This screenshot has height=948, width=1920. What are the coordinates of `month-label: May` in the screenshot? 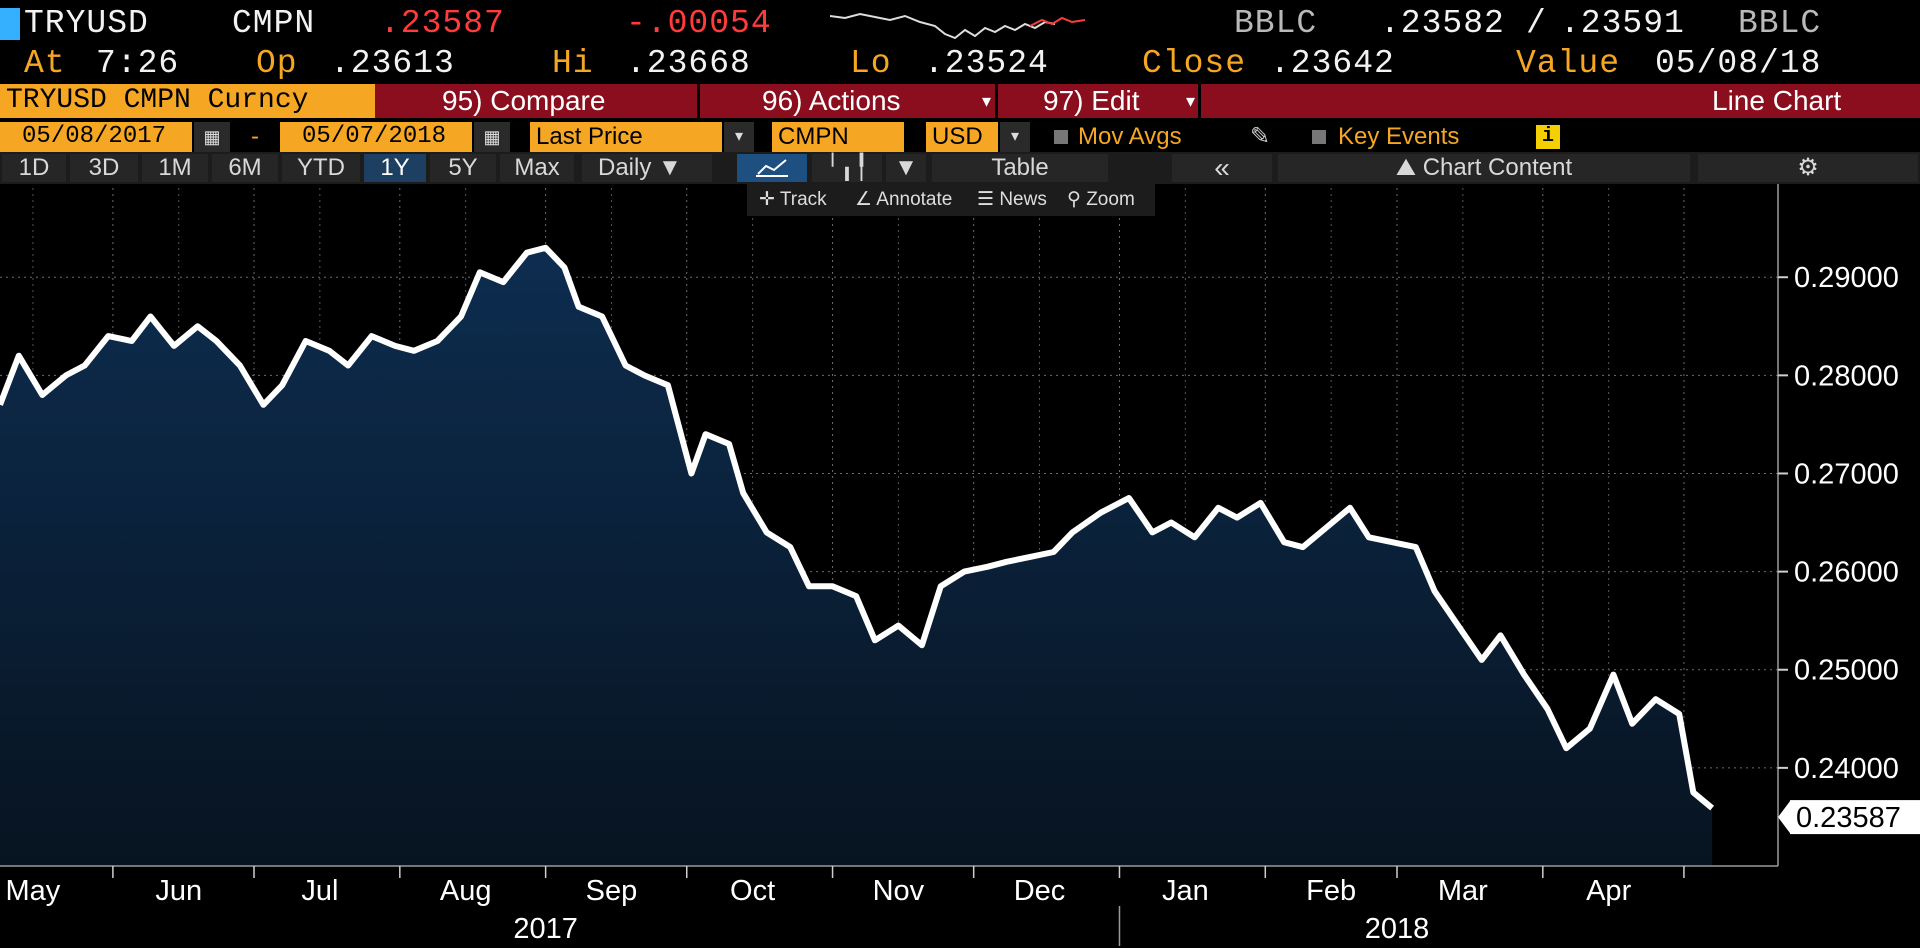 It's located at (33, 891).